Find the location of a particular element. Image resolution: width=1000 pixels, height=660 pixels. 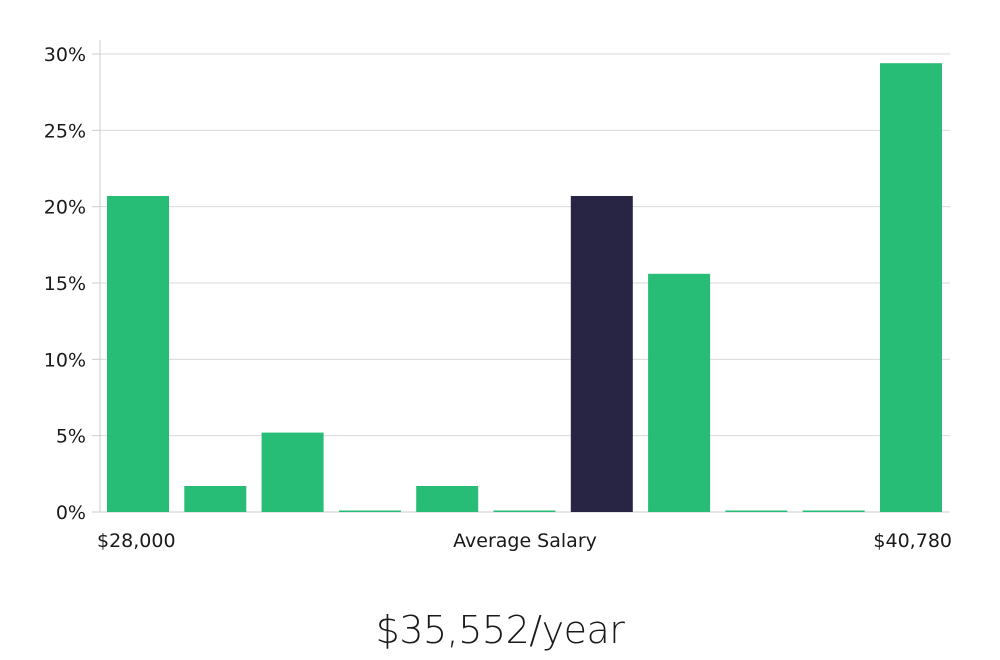

average-salary-value: $35,552/year is located at coordinates (500, 630).